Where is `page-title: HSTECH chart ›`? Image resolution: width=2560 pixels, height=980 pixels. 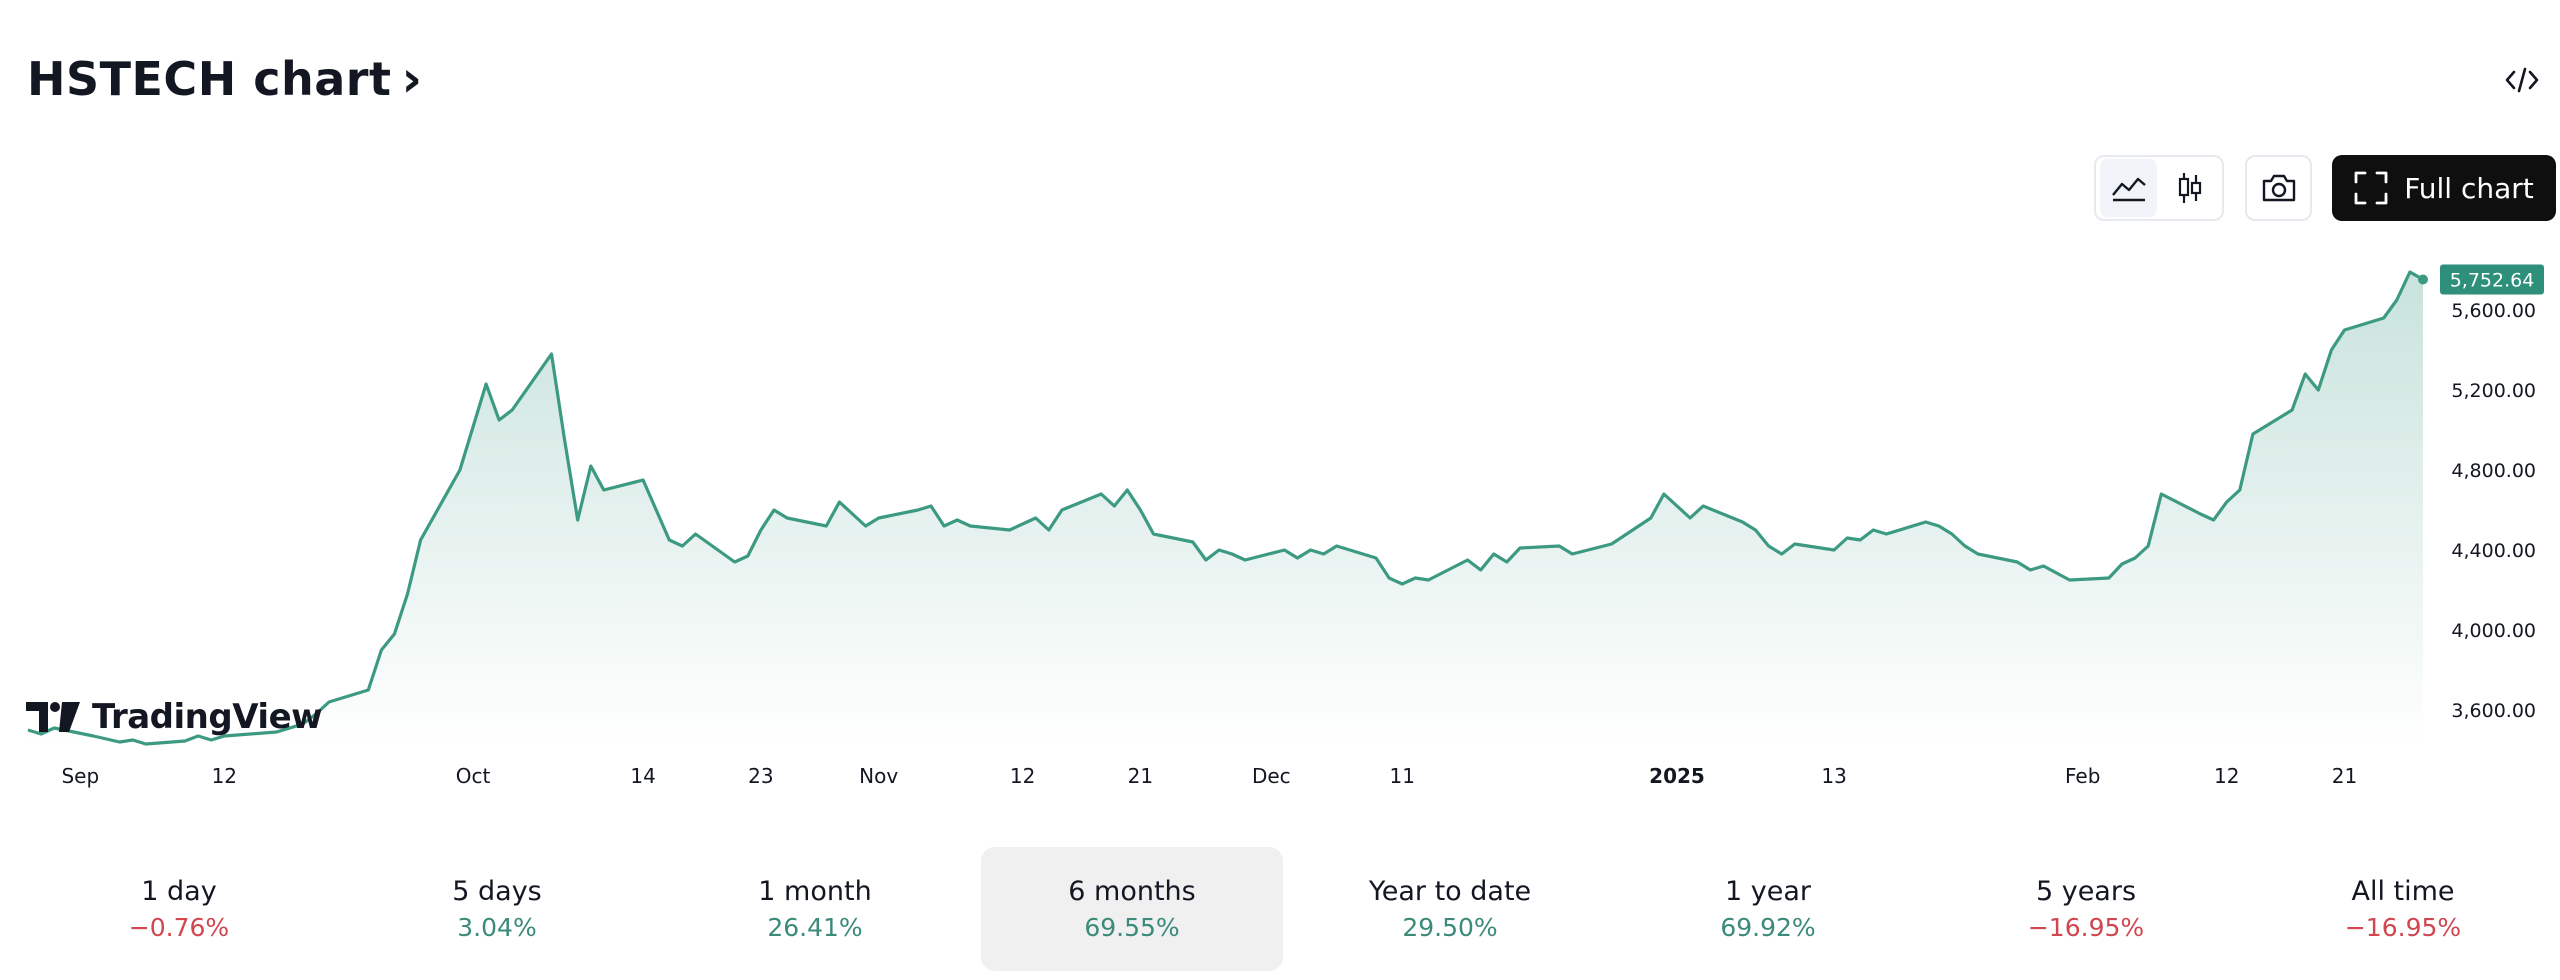 page-title: HSTECH chart › is located at coordinates (225, 79).